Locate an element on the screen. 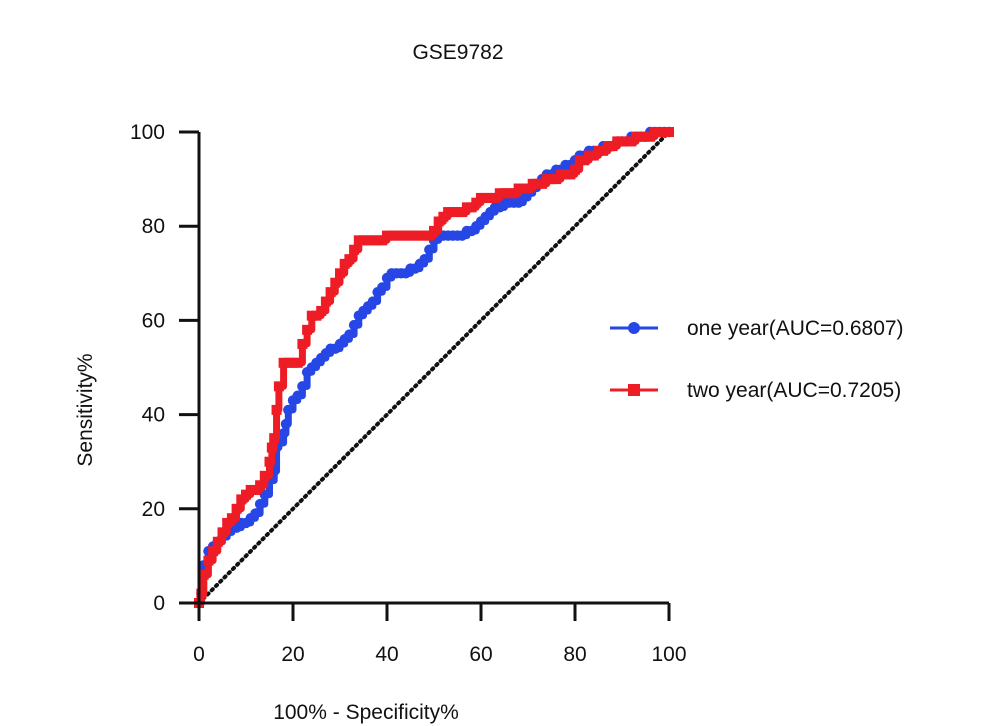 The height and width of the screenshot is (726, 981). x-axis-label: 100% - Specificity% is located at coordinates (366, 712).